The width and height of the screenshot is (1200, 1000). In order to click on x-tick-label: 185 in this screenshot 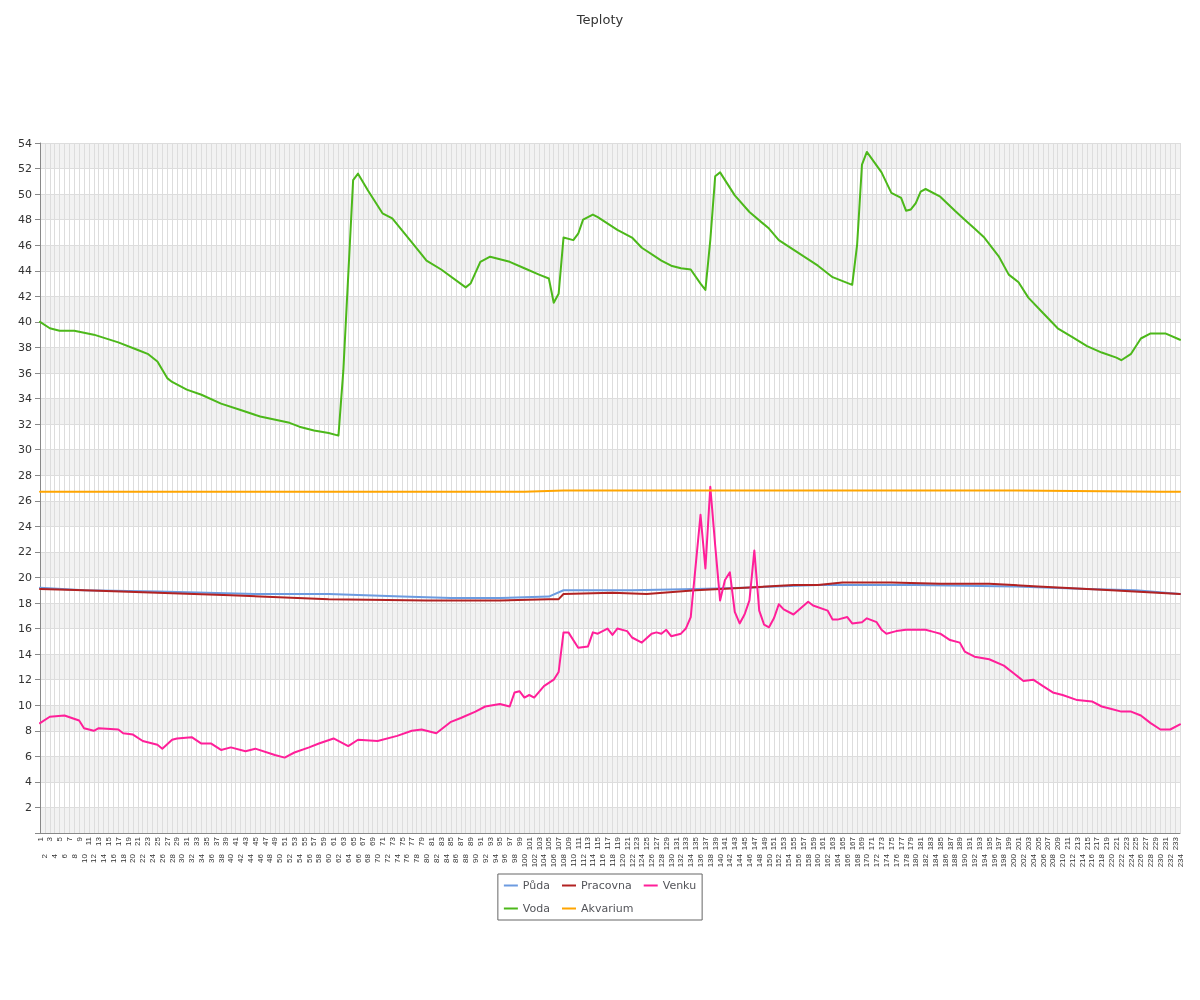, I will do `click(940, 843)`.